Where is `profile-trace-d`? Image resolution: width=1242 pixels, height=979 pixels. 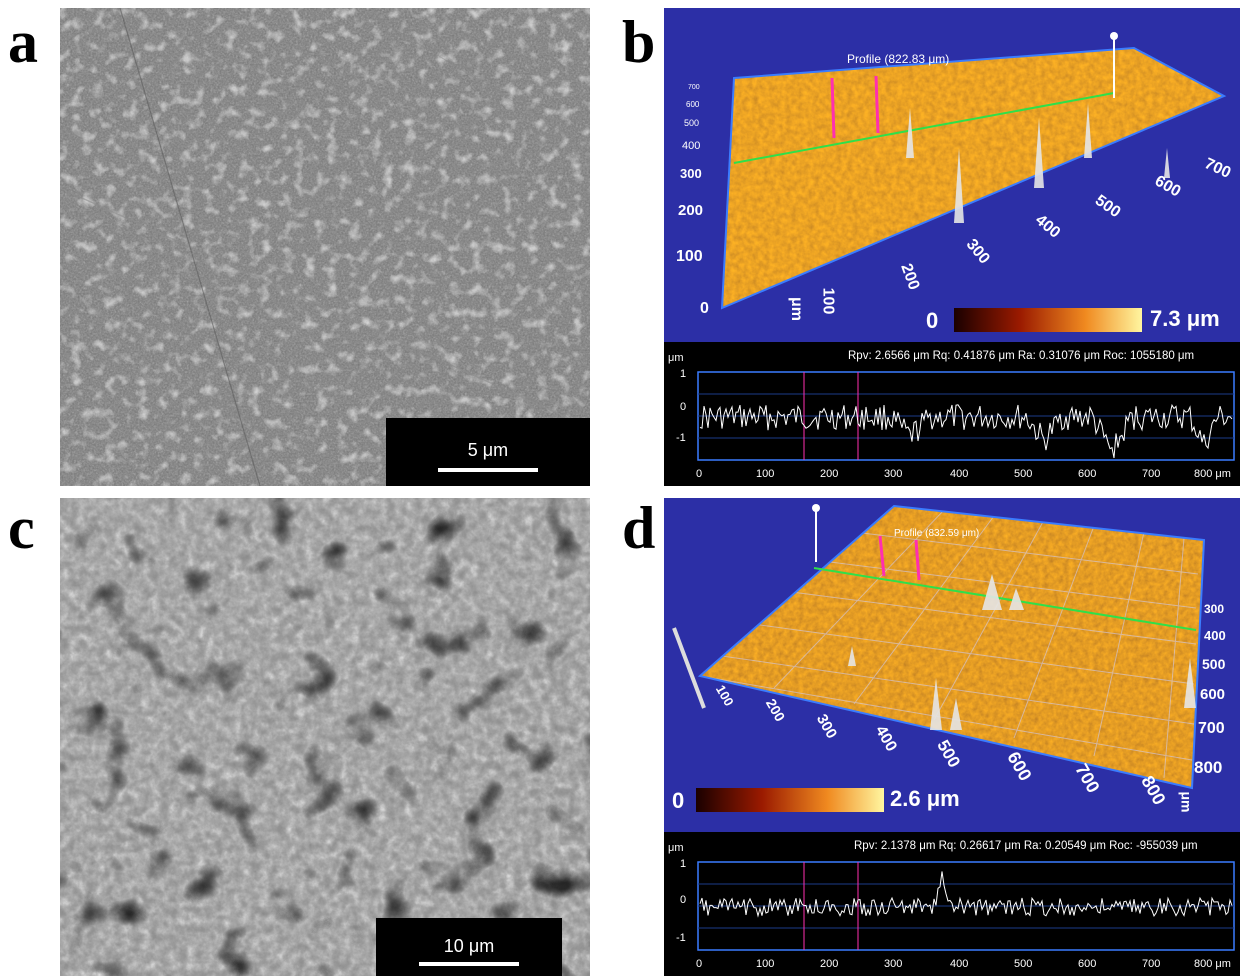
profile-trace-d is located at coordinates (966, 894).